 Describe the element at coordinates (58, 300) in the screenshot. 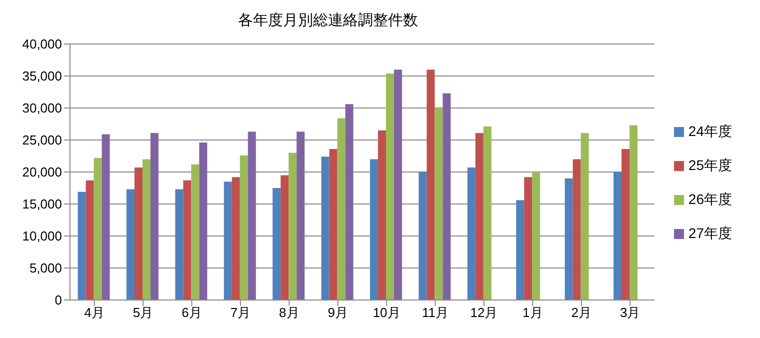

I see `y-tick-label: 0` at that location.